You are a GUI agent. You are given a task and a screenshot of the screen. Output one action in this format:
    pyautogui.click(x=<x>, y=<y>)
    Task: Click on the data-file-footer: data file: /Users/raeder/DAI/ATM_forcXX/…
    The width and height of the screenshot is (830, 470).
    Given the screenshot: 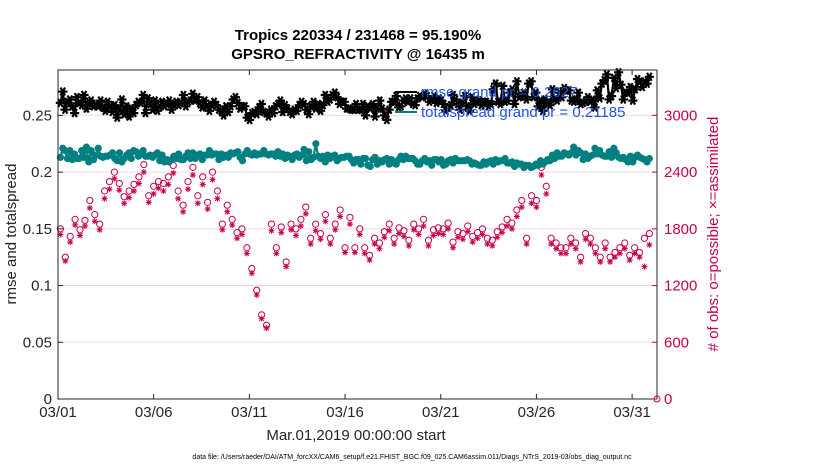 What is the action you would take?
    pyautogui.click(x=412, y=457)
    